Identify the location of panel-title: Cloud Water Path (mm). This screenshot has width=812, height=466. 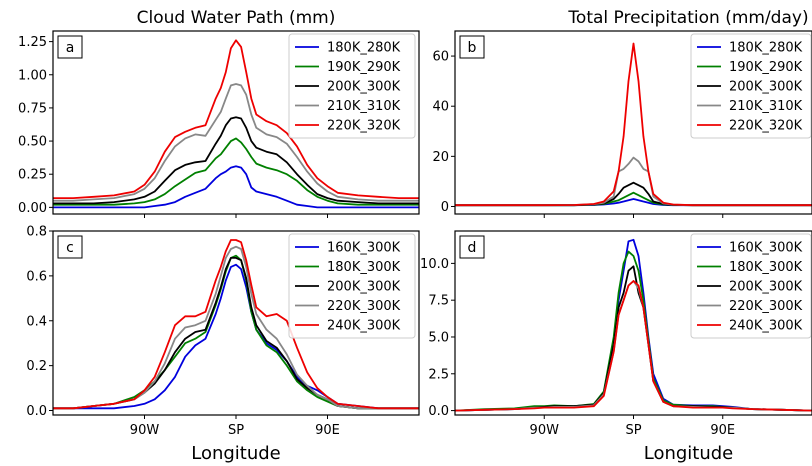
(236, 18).